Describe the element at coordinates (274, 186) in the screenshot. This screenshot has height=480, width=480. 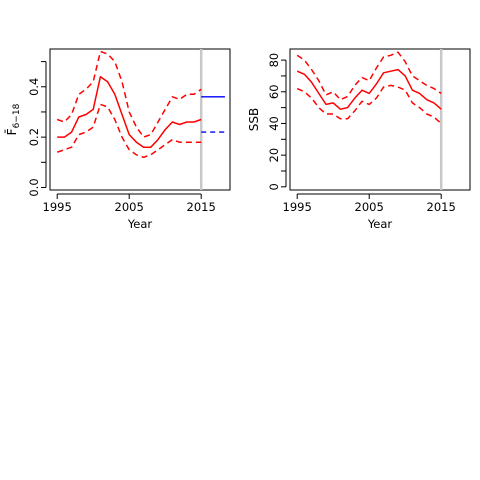
I see `ssb-y-tick-label: 0` at that location.